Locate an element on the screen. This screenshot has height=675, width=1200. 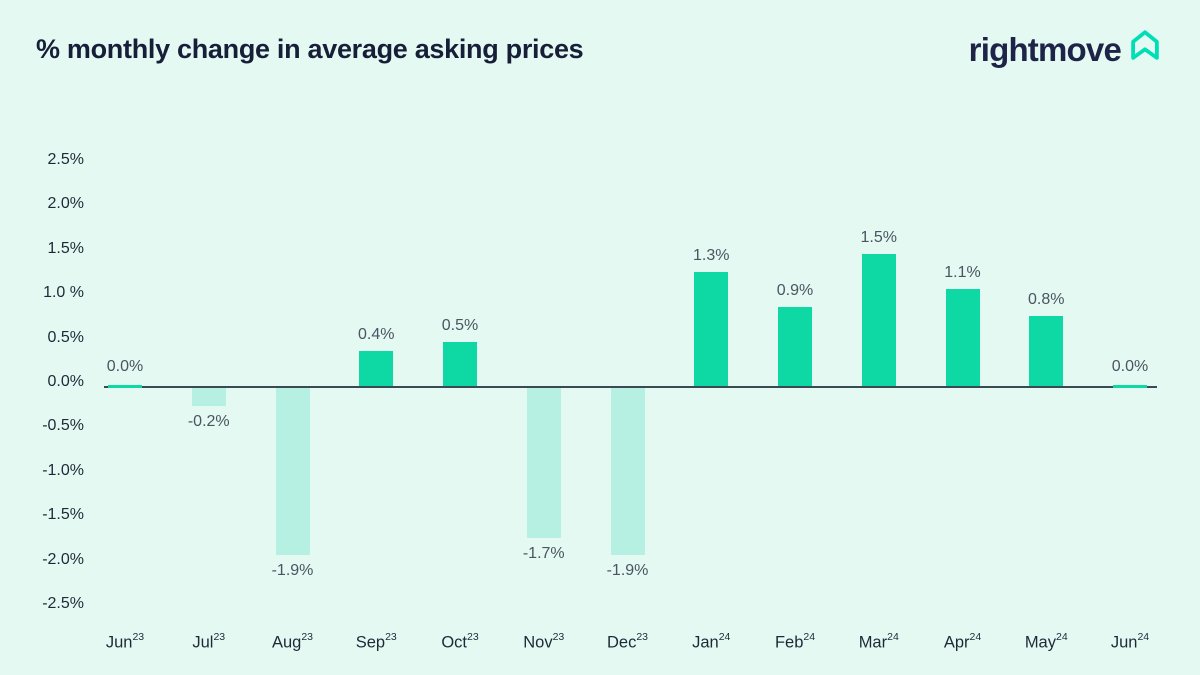
bar-aug23 is located at coordinates (292, 472).